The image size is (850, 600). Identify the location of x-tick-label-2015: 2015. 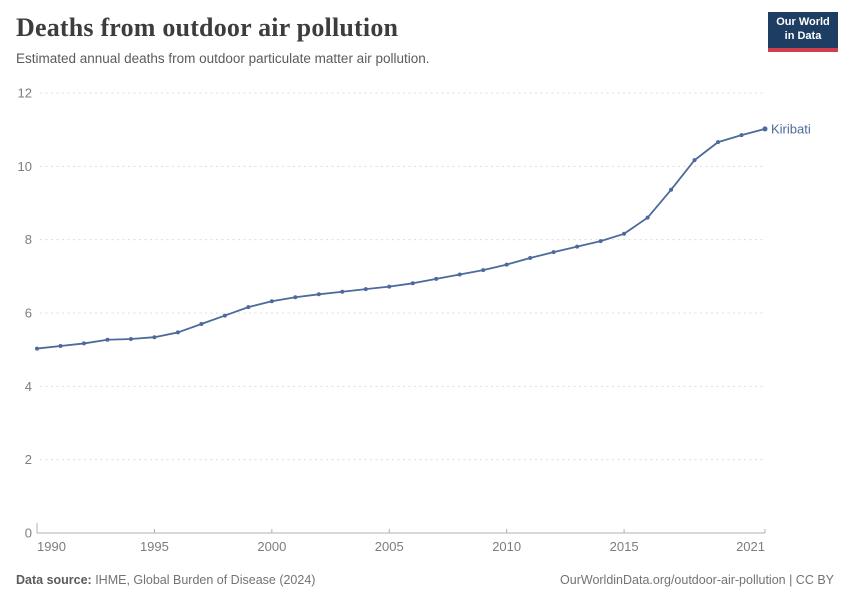
(624, 546).